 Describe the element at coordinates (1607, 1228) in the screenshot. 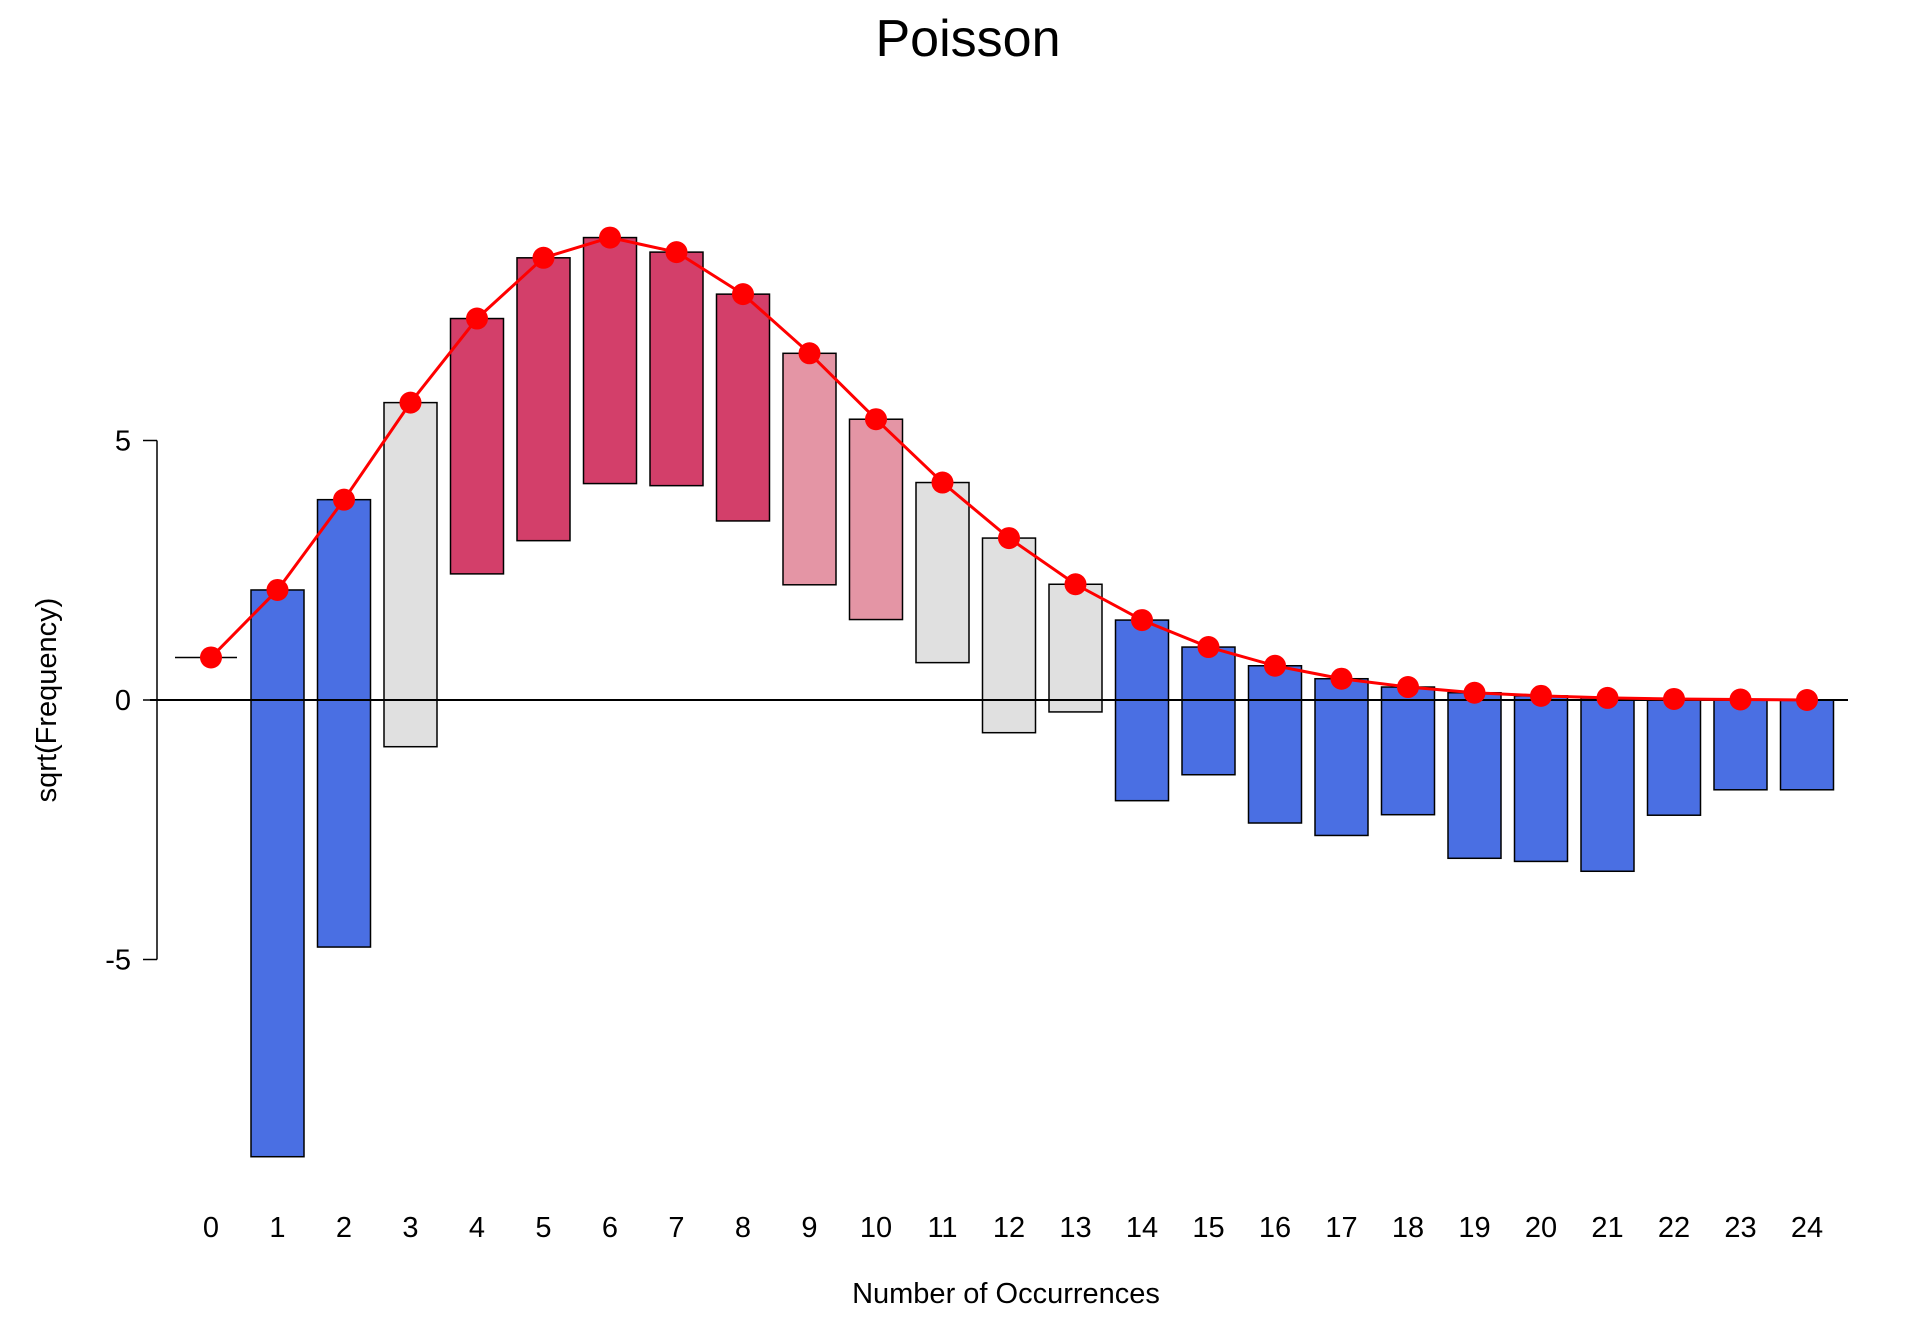

I see `x-tick-label: 21` at that location.